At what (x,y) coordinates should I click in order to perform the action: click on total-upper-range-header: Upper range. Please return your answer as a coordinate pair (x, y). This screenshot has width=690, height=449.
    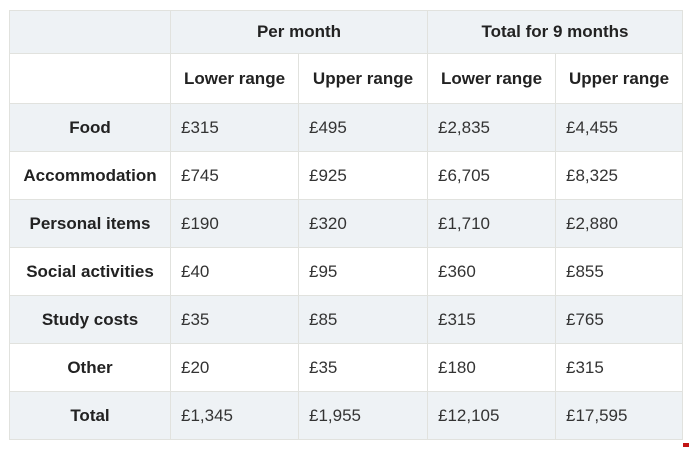
    Looking at the image, I should click on (619, 78).